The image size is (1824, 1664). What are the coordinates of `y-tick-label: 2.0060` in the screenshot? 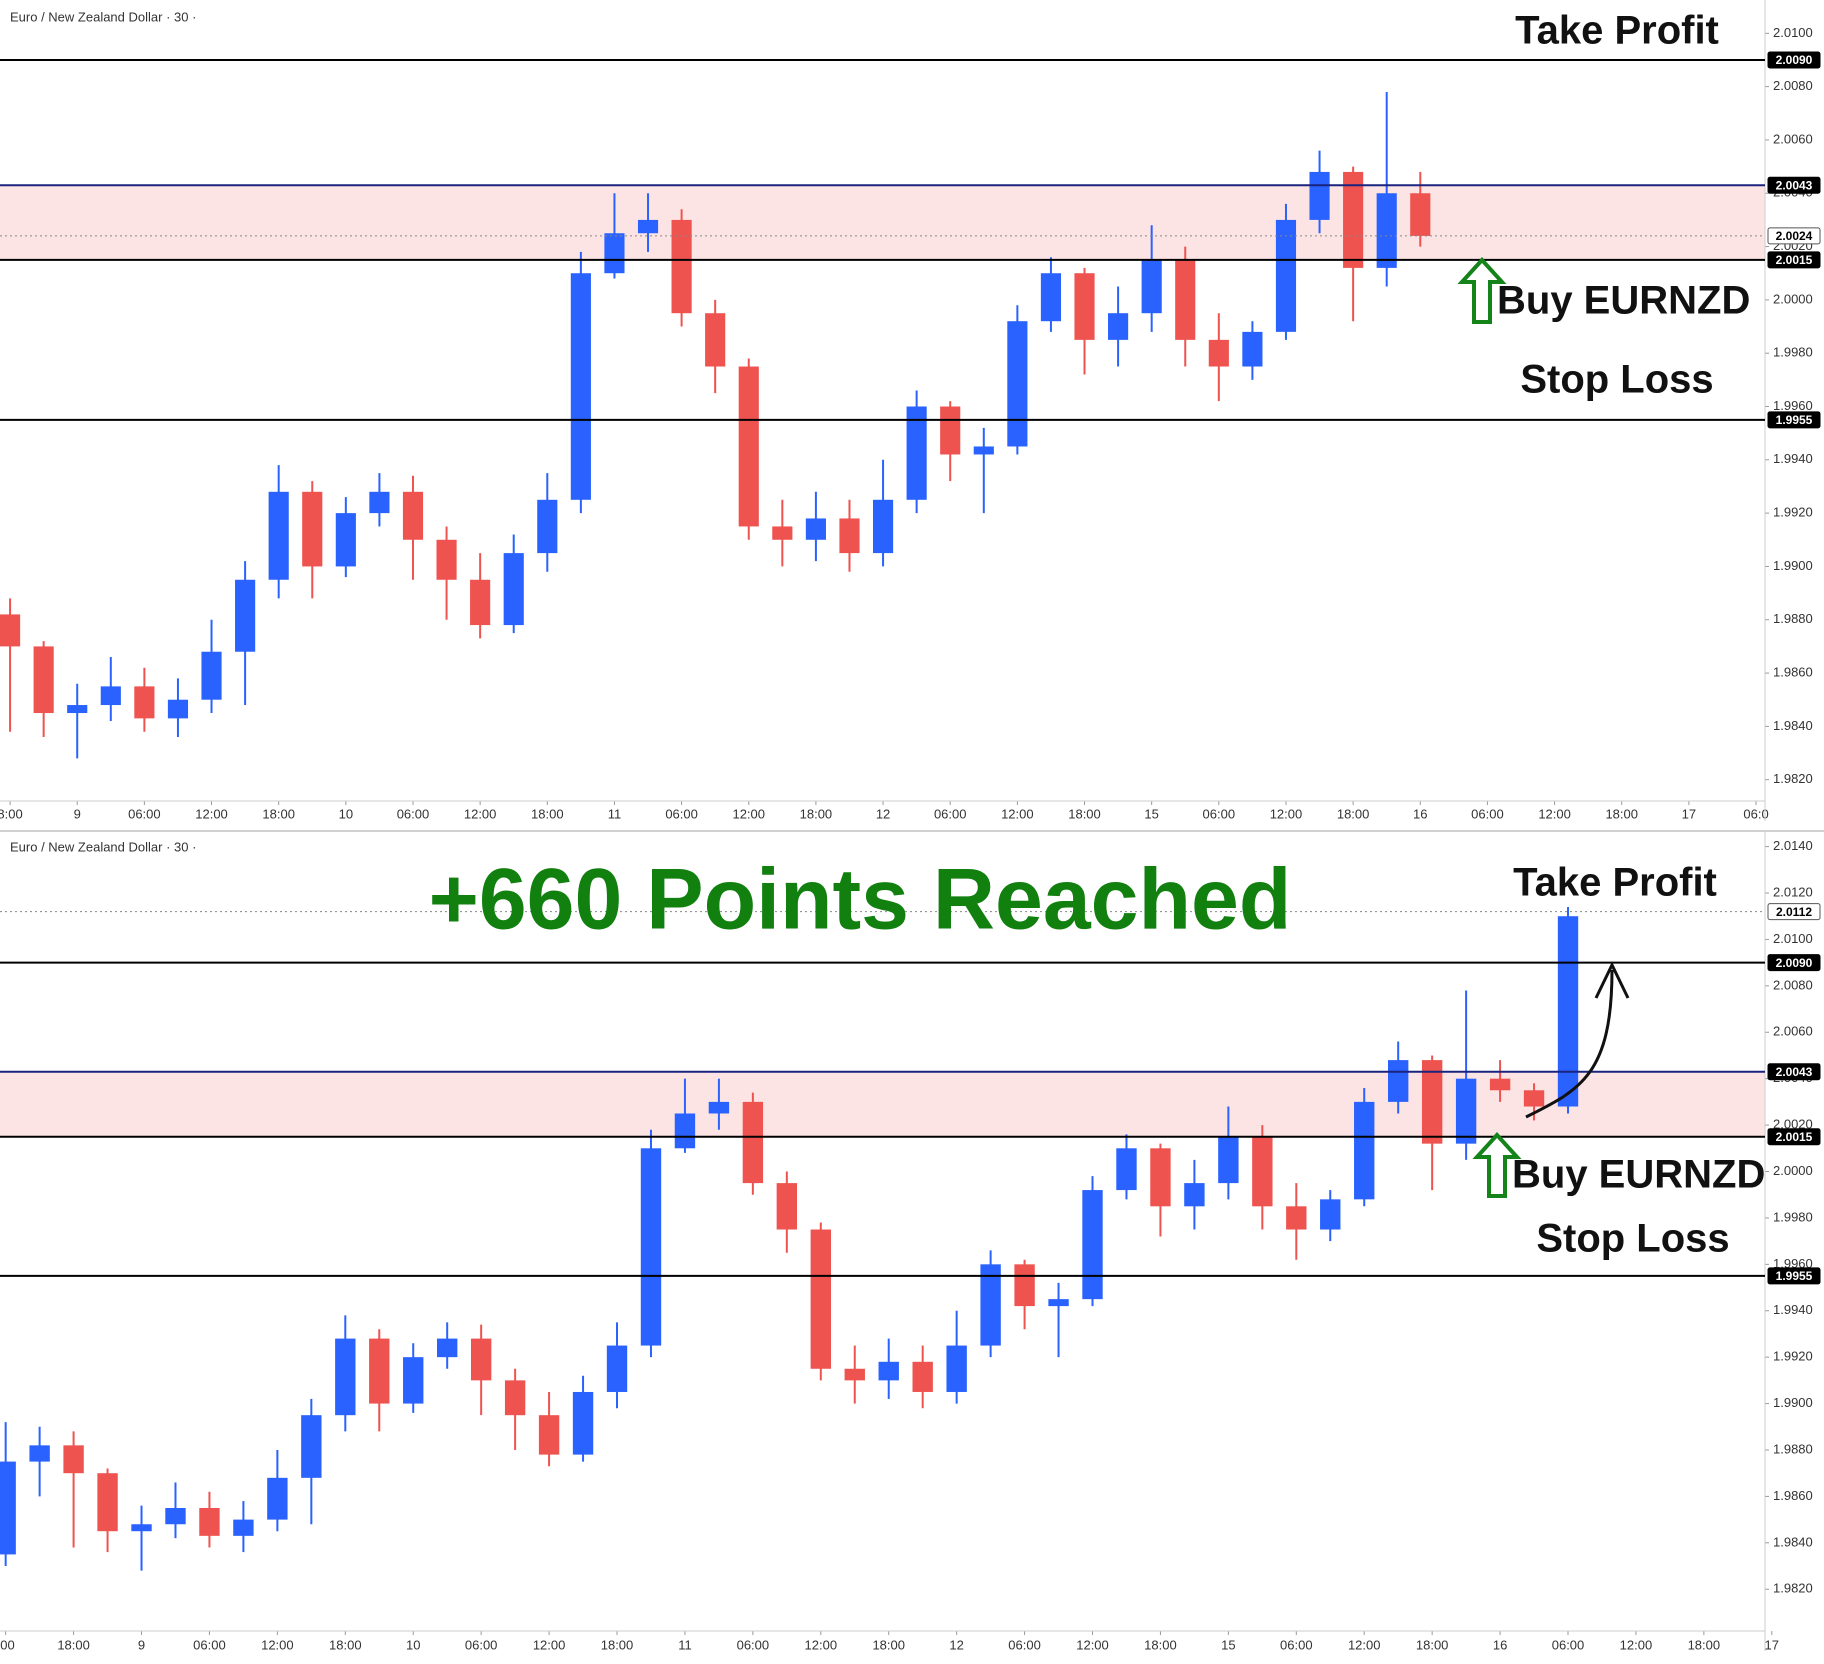 It's located at (1793, 1031).